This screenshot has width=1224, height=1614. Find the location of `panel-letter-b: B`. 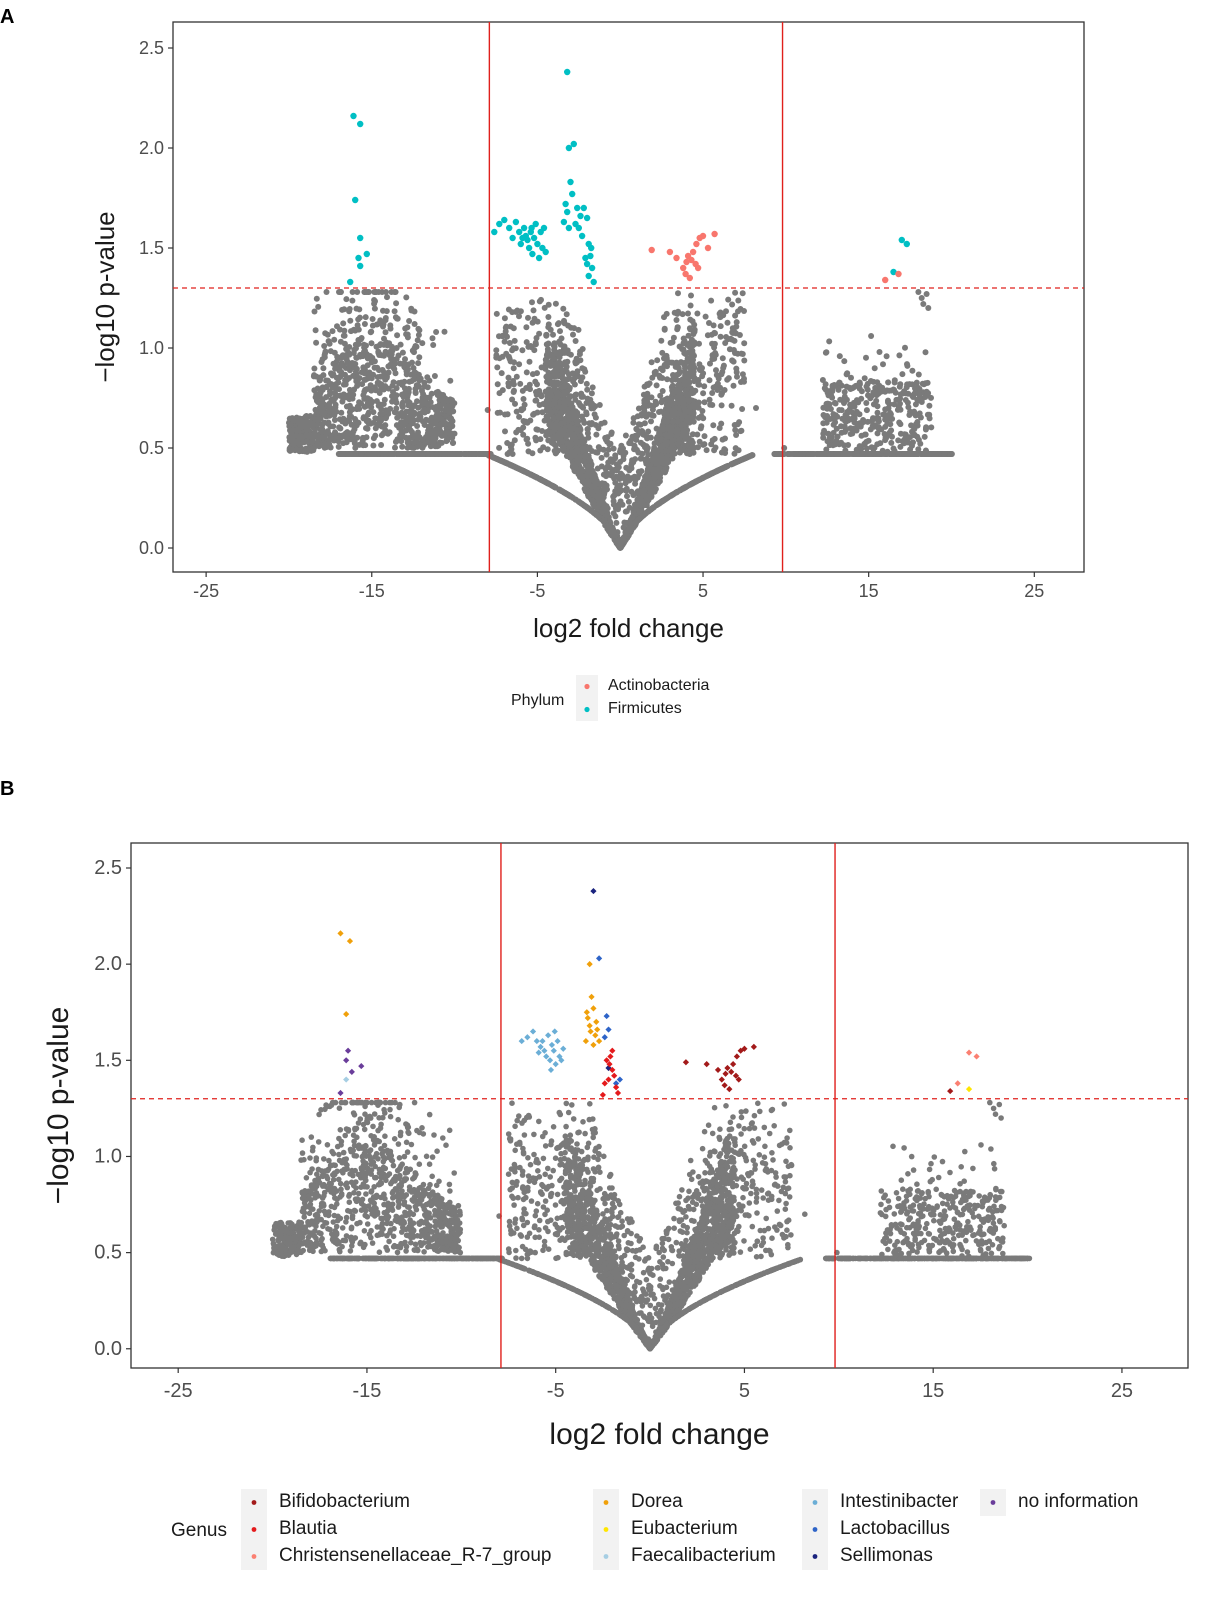

panel-letter-b: B is located at coordinates (7, 789).